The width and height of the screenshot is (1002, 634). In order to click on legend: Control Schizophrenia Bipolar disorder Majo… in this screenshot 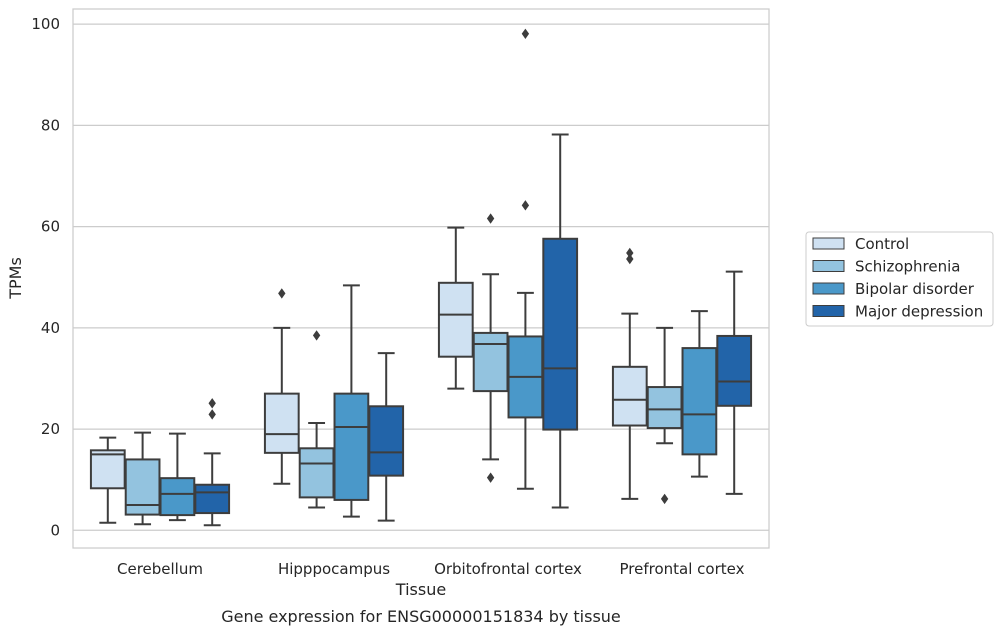, I will do `click(899, 279)`.